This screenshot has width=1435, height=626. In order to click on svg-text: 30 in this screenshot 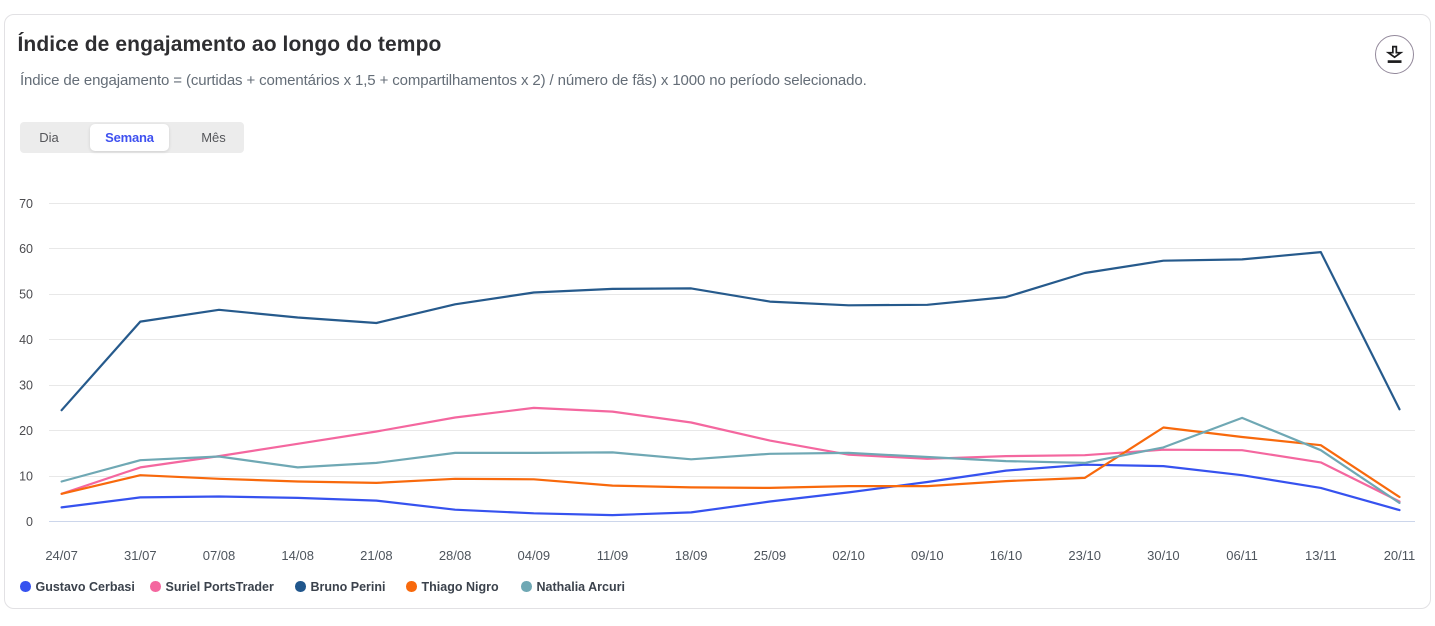, I will do `click(26, 386)`.